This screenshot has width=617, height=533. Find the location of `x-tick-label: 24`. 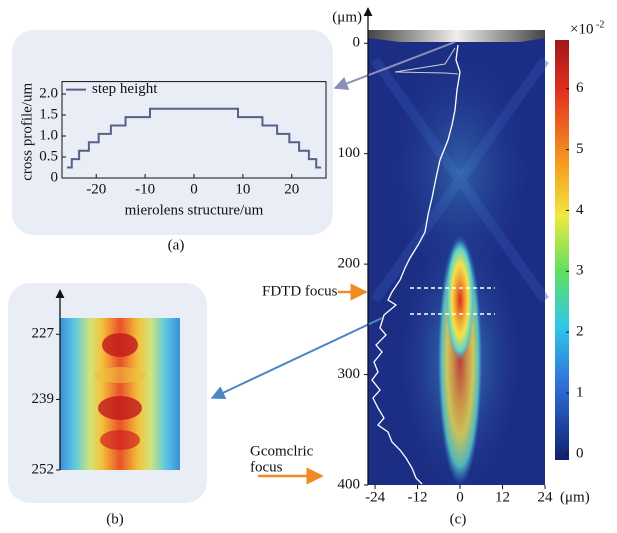

x-tick-label: 24 is located at coordinates (546, 497).